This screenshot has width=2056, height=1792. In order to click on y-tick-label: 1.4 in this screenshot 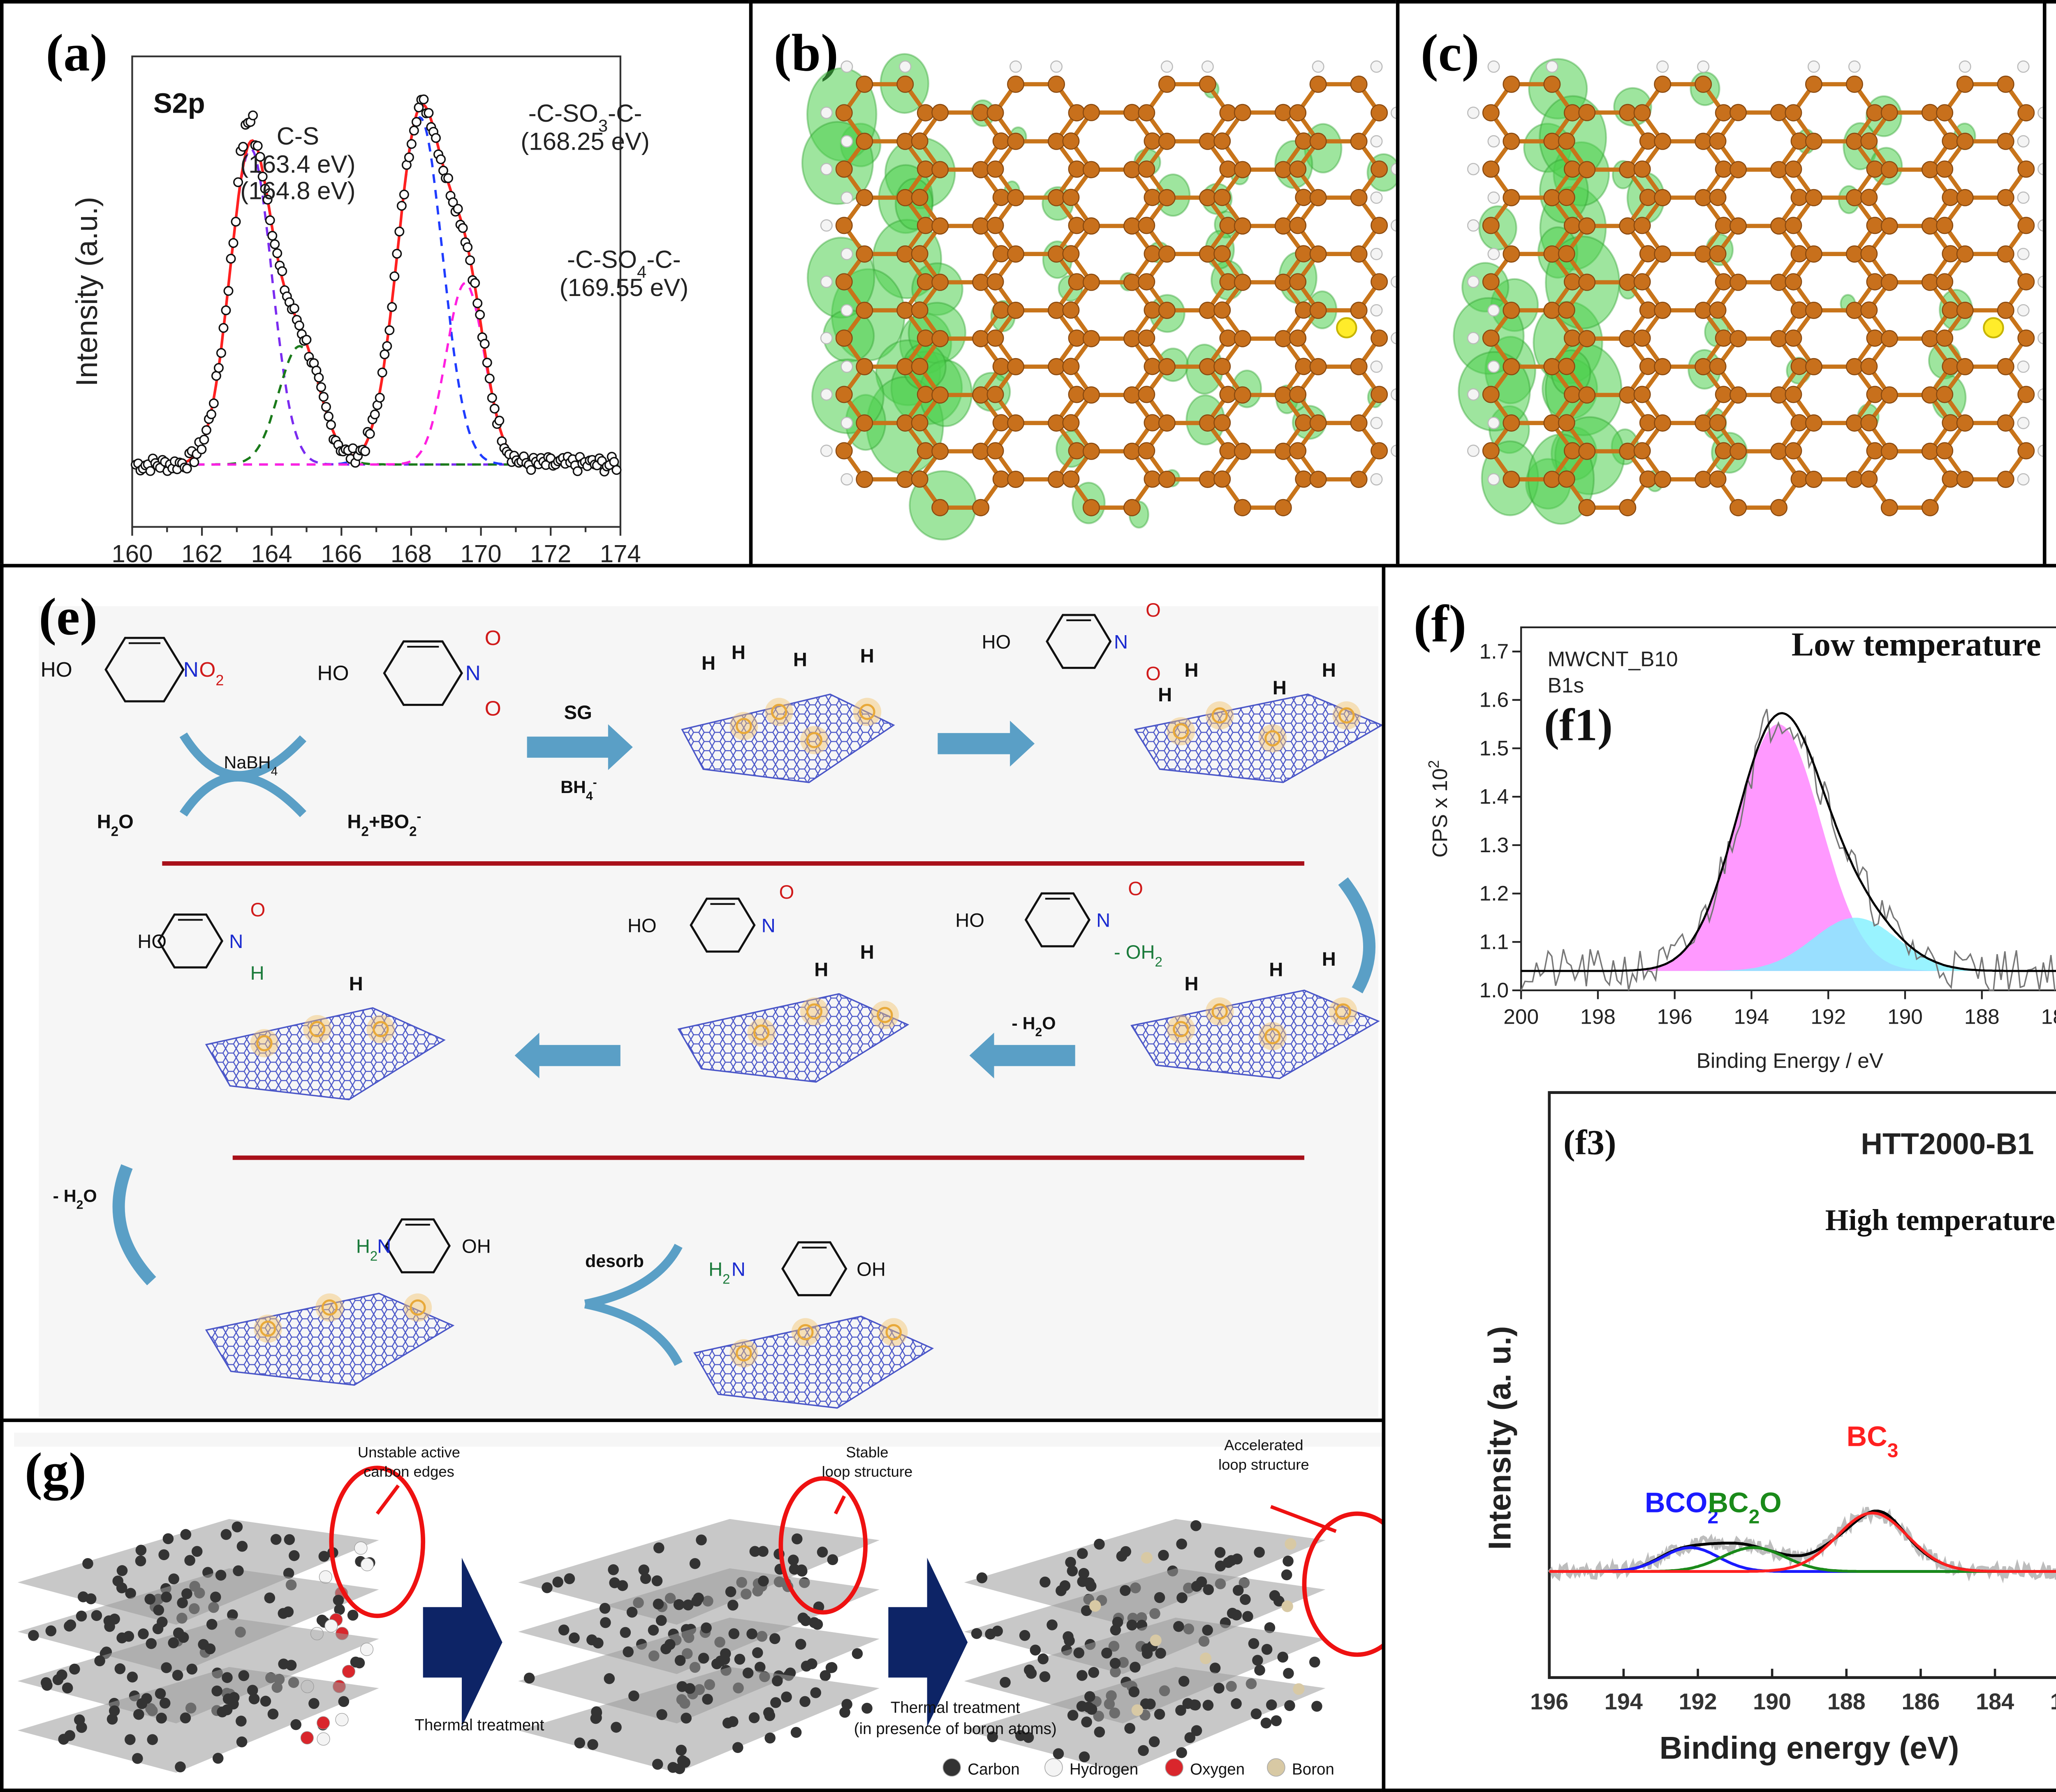, I will do `click(1494, 796)`.